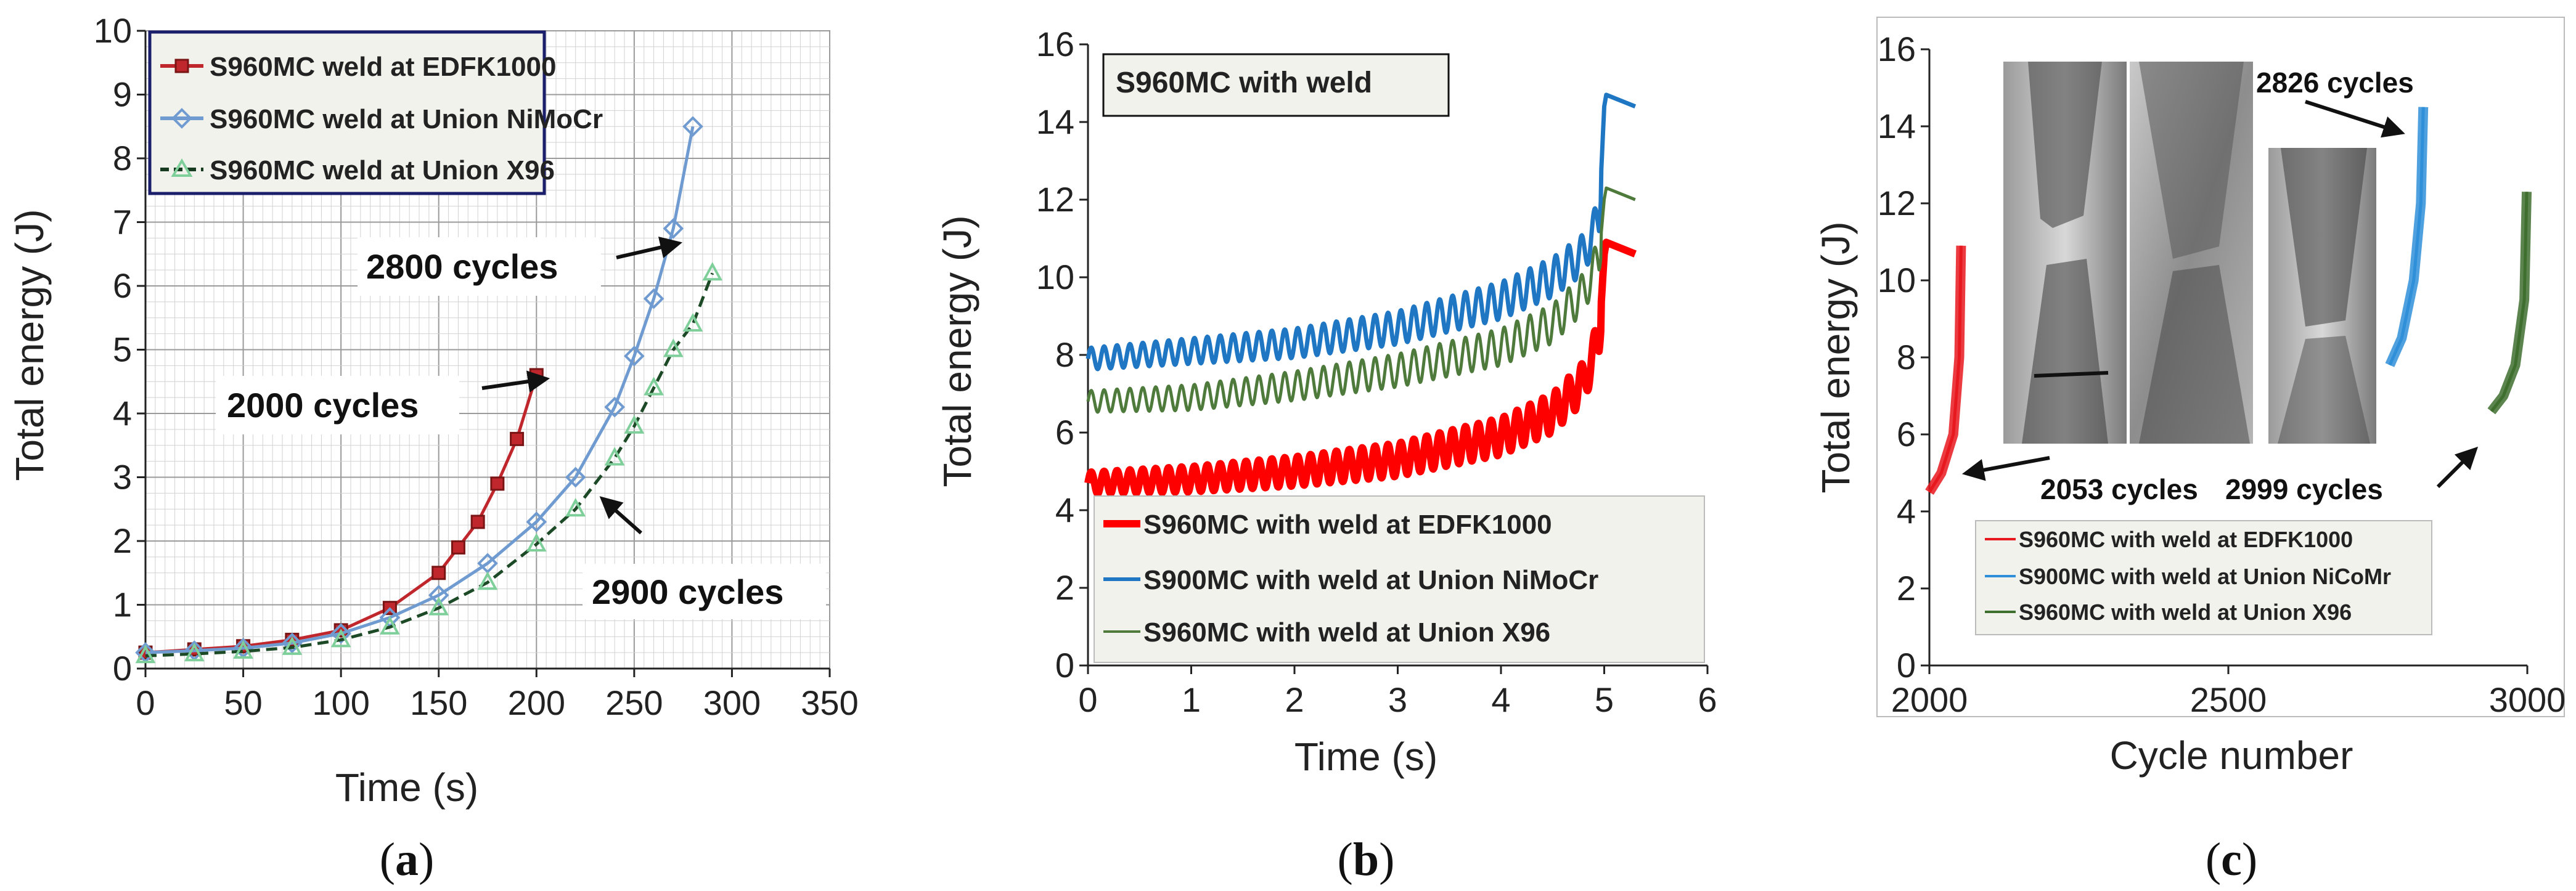 The image size is (2576, 891). What do you see at coordinates (181, 118) in the screenshot?
I see `legend-marker-nimocr-a` at bounding box center [181, 118].